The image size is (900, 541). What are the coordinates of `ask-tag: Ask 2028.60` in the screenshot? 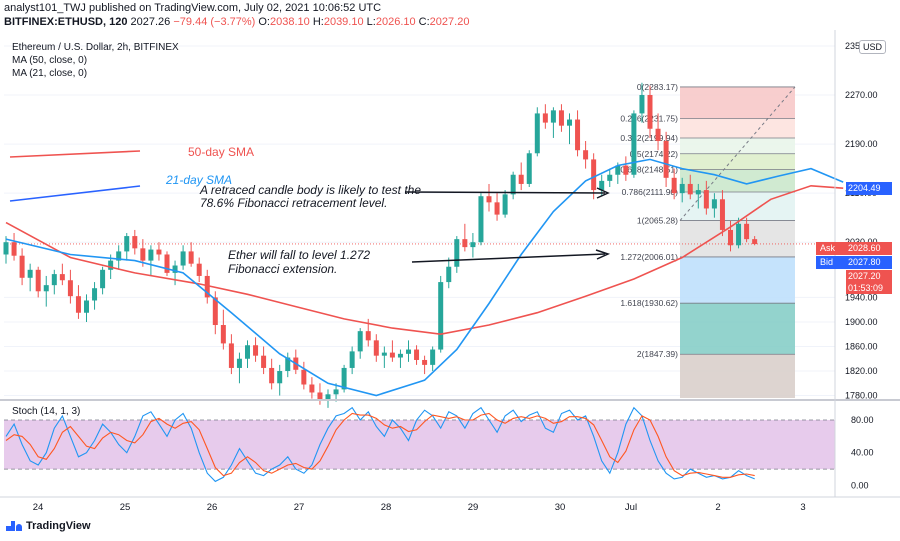 It's located at (854, 248).